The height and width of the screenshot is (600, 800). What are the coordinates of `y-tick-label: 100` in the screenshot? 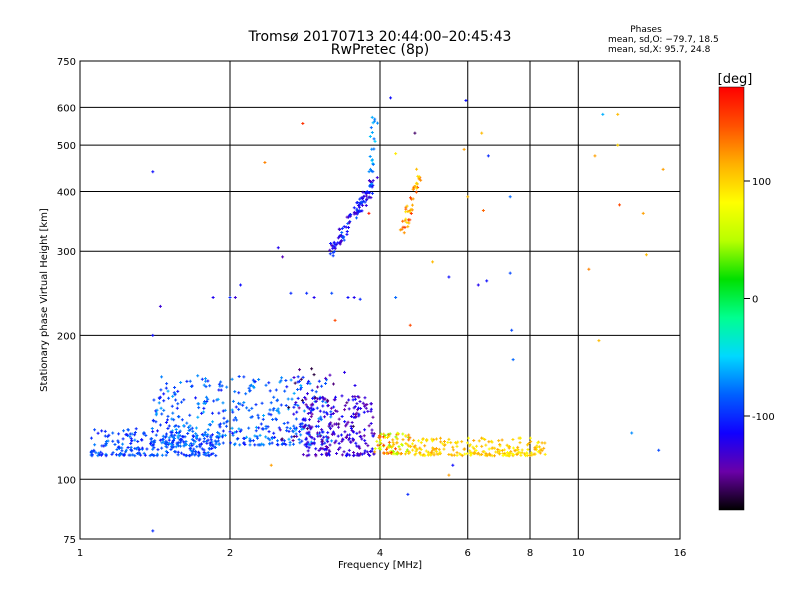 It's located at (66, 480).